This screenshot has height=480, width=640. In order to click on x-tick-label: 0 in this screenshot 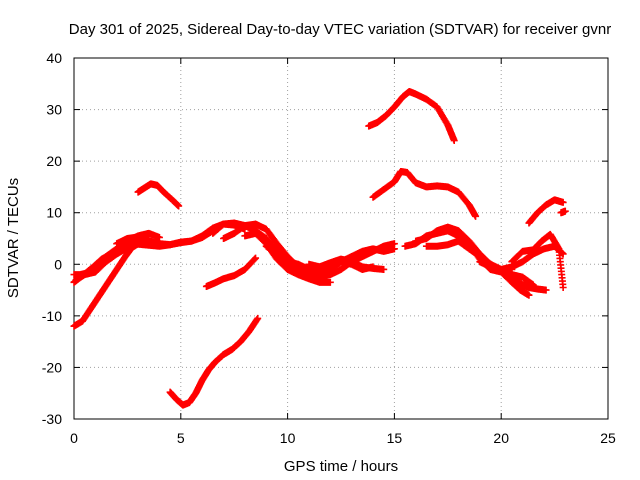, I will do `click(74, 438)`.